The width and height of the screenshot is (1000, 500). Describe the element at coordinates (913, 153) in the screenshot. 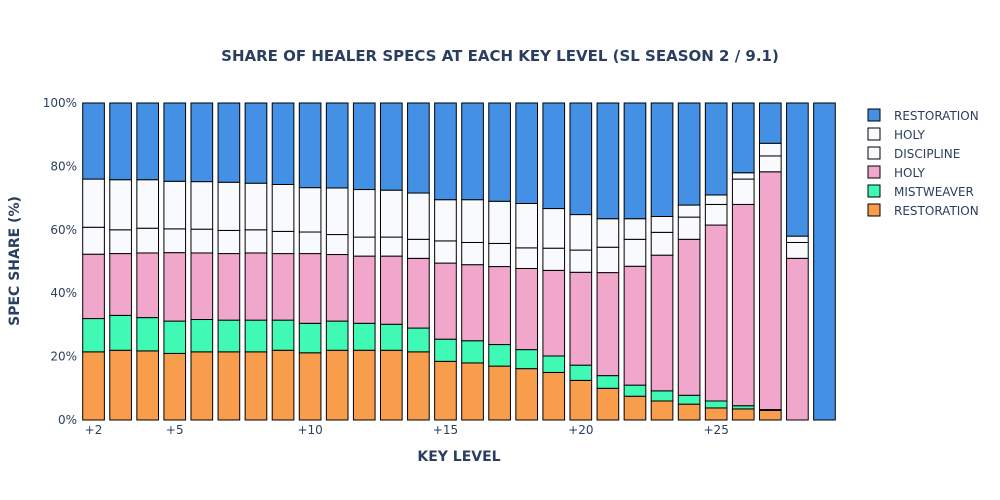

I see `legend-item: DISCIPLINE` at that location.